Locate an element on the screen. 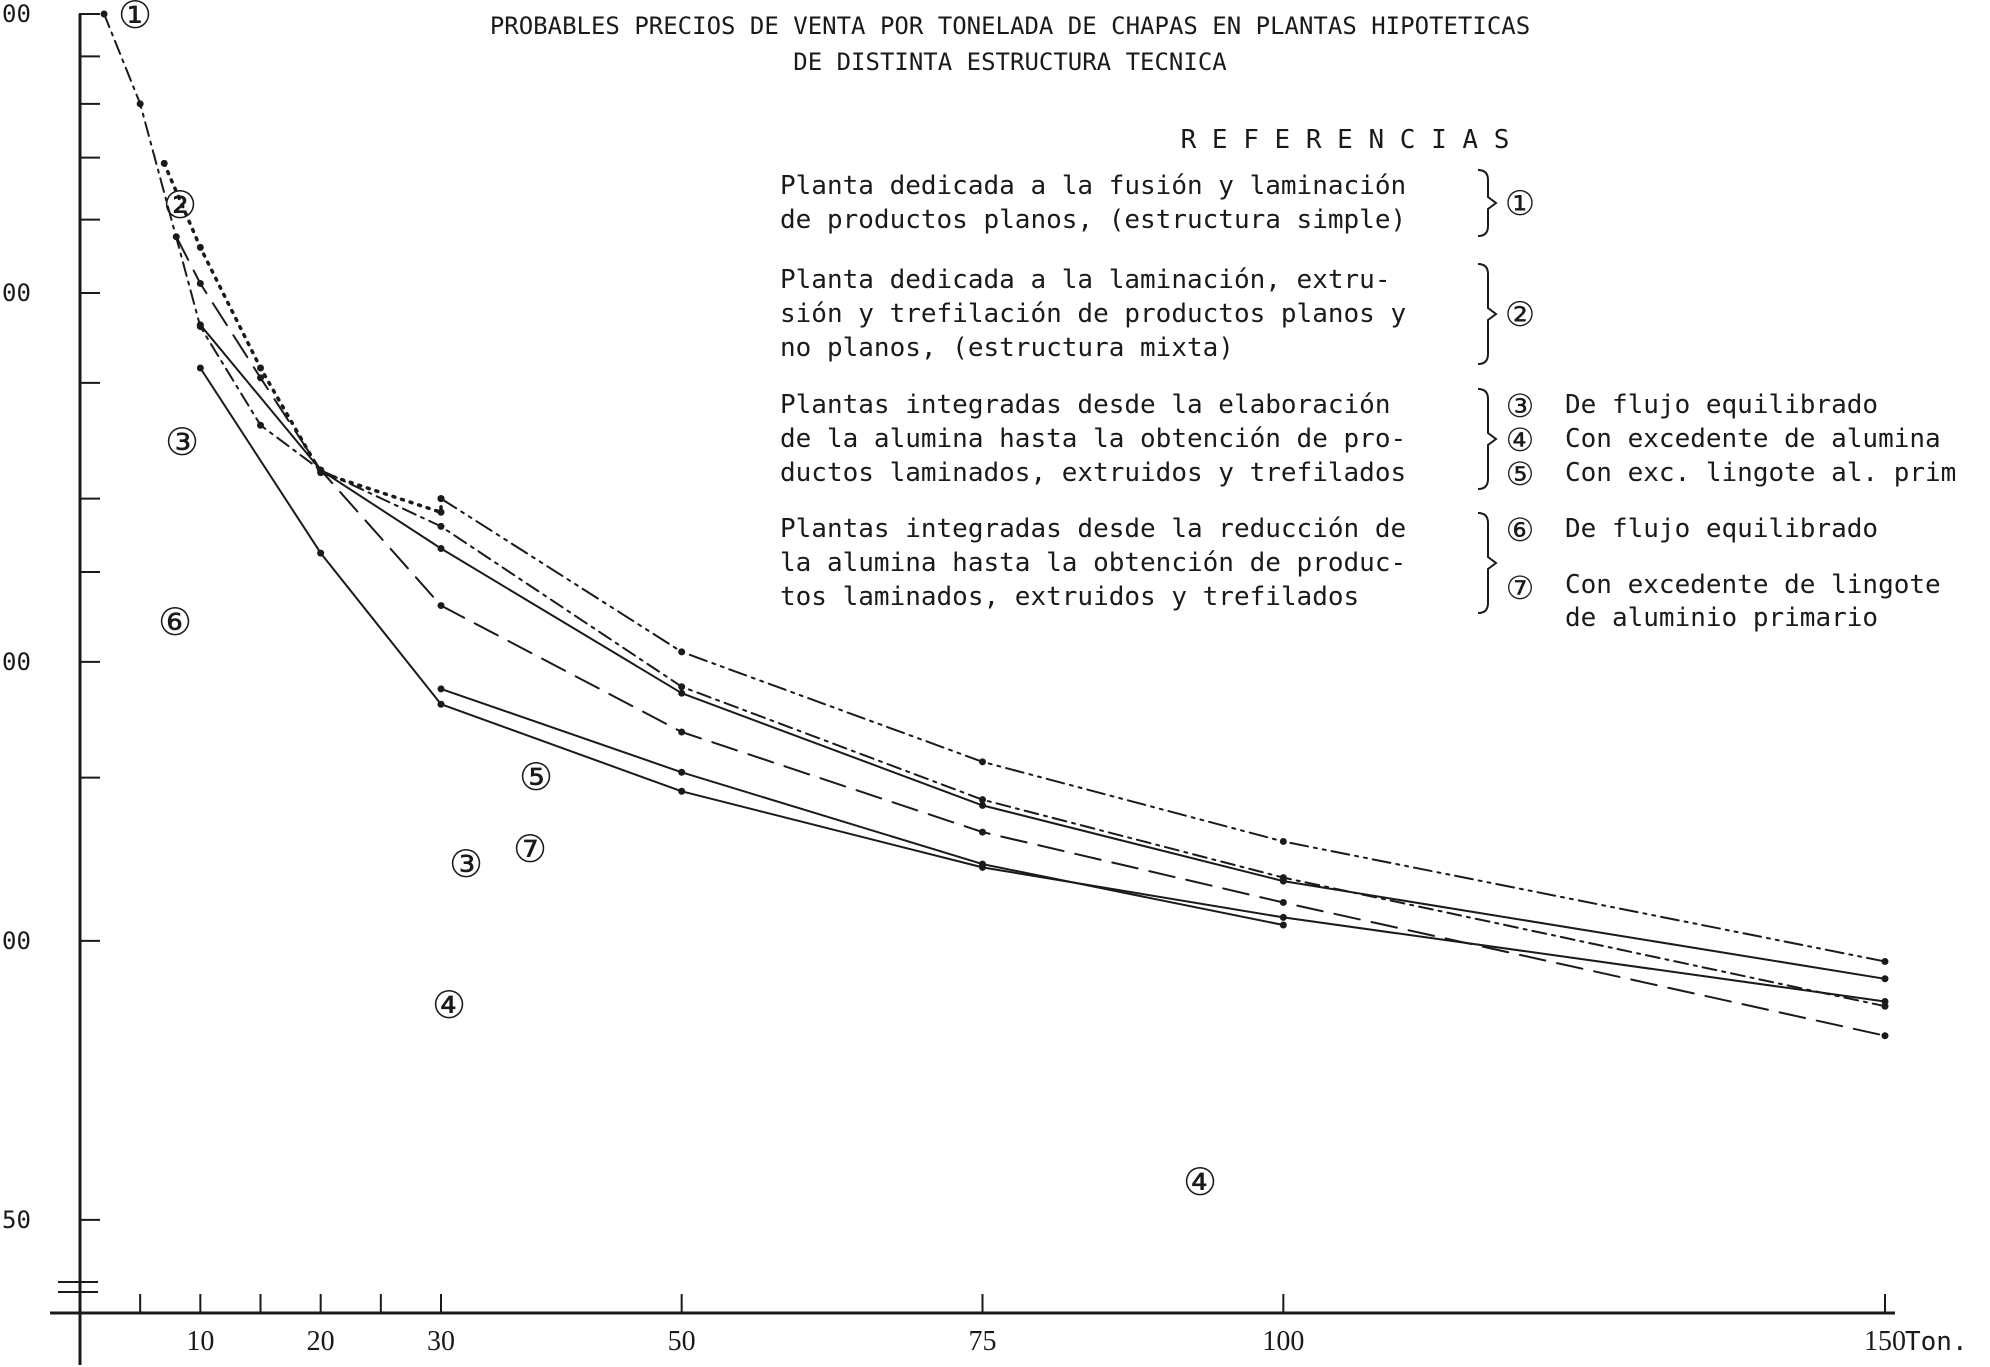 The width and height of the screenshot is (1990, 1367). axis-break is located at coordinates (78, 1287).